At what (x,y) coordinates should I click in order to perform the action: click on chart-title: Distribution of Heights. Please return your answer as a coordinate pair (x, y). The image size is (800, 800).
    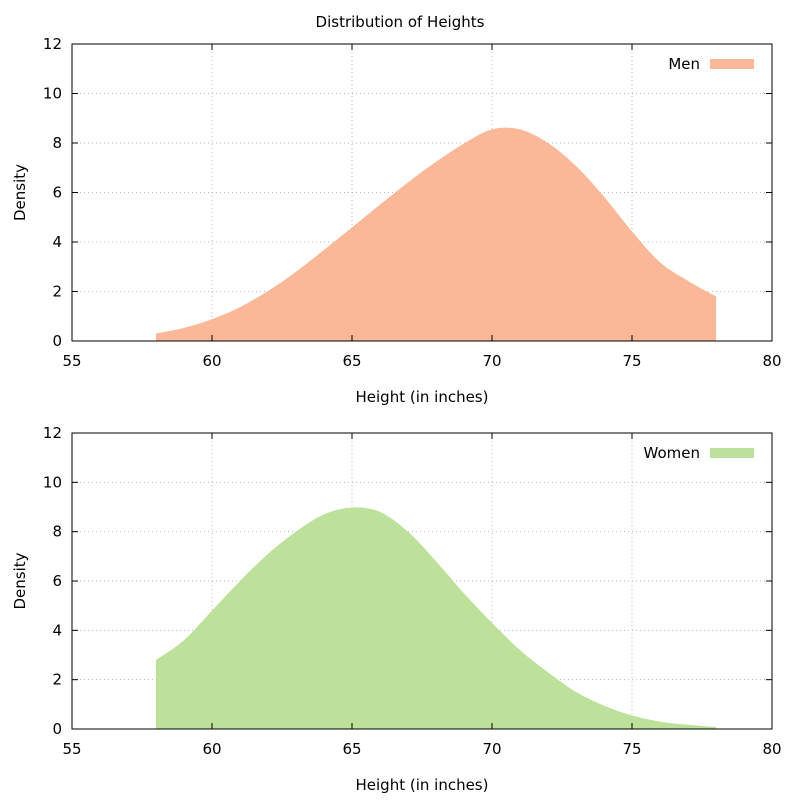
    Looking at the image, I should click on (400, 22).